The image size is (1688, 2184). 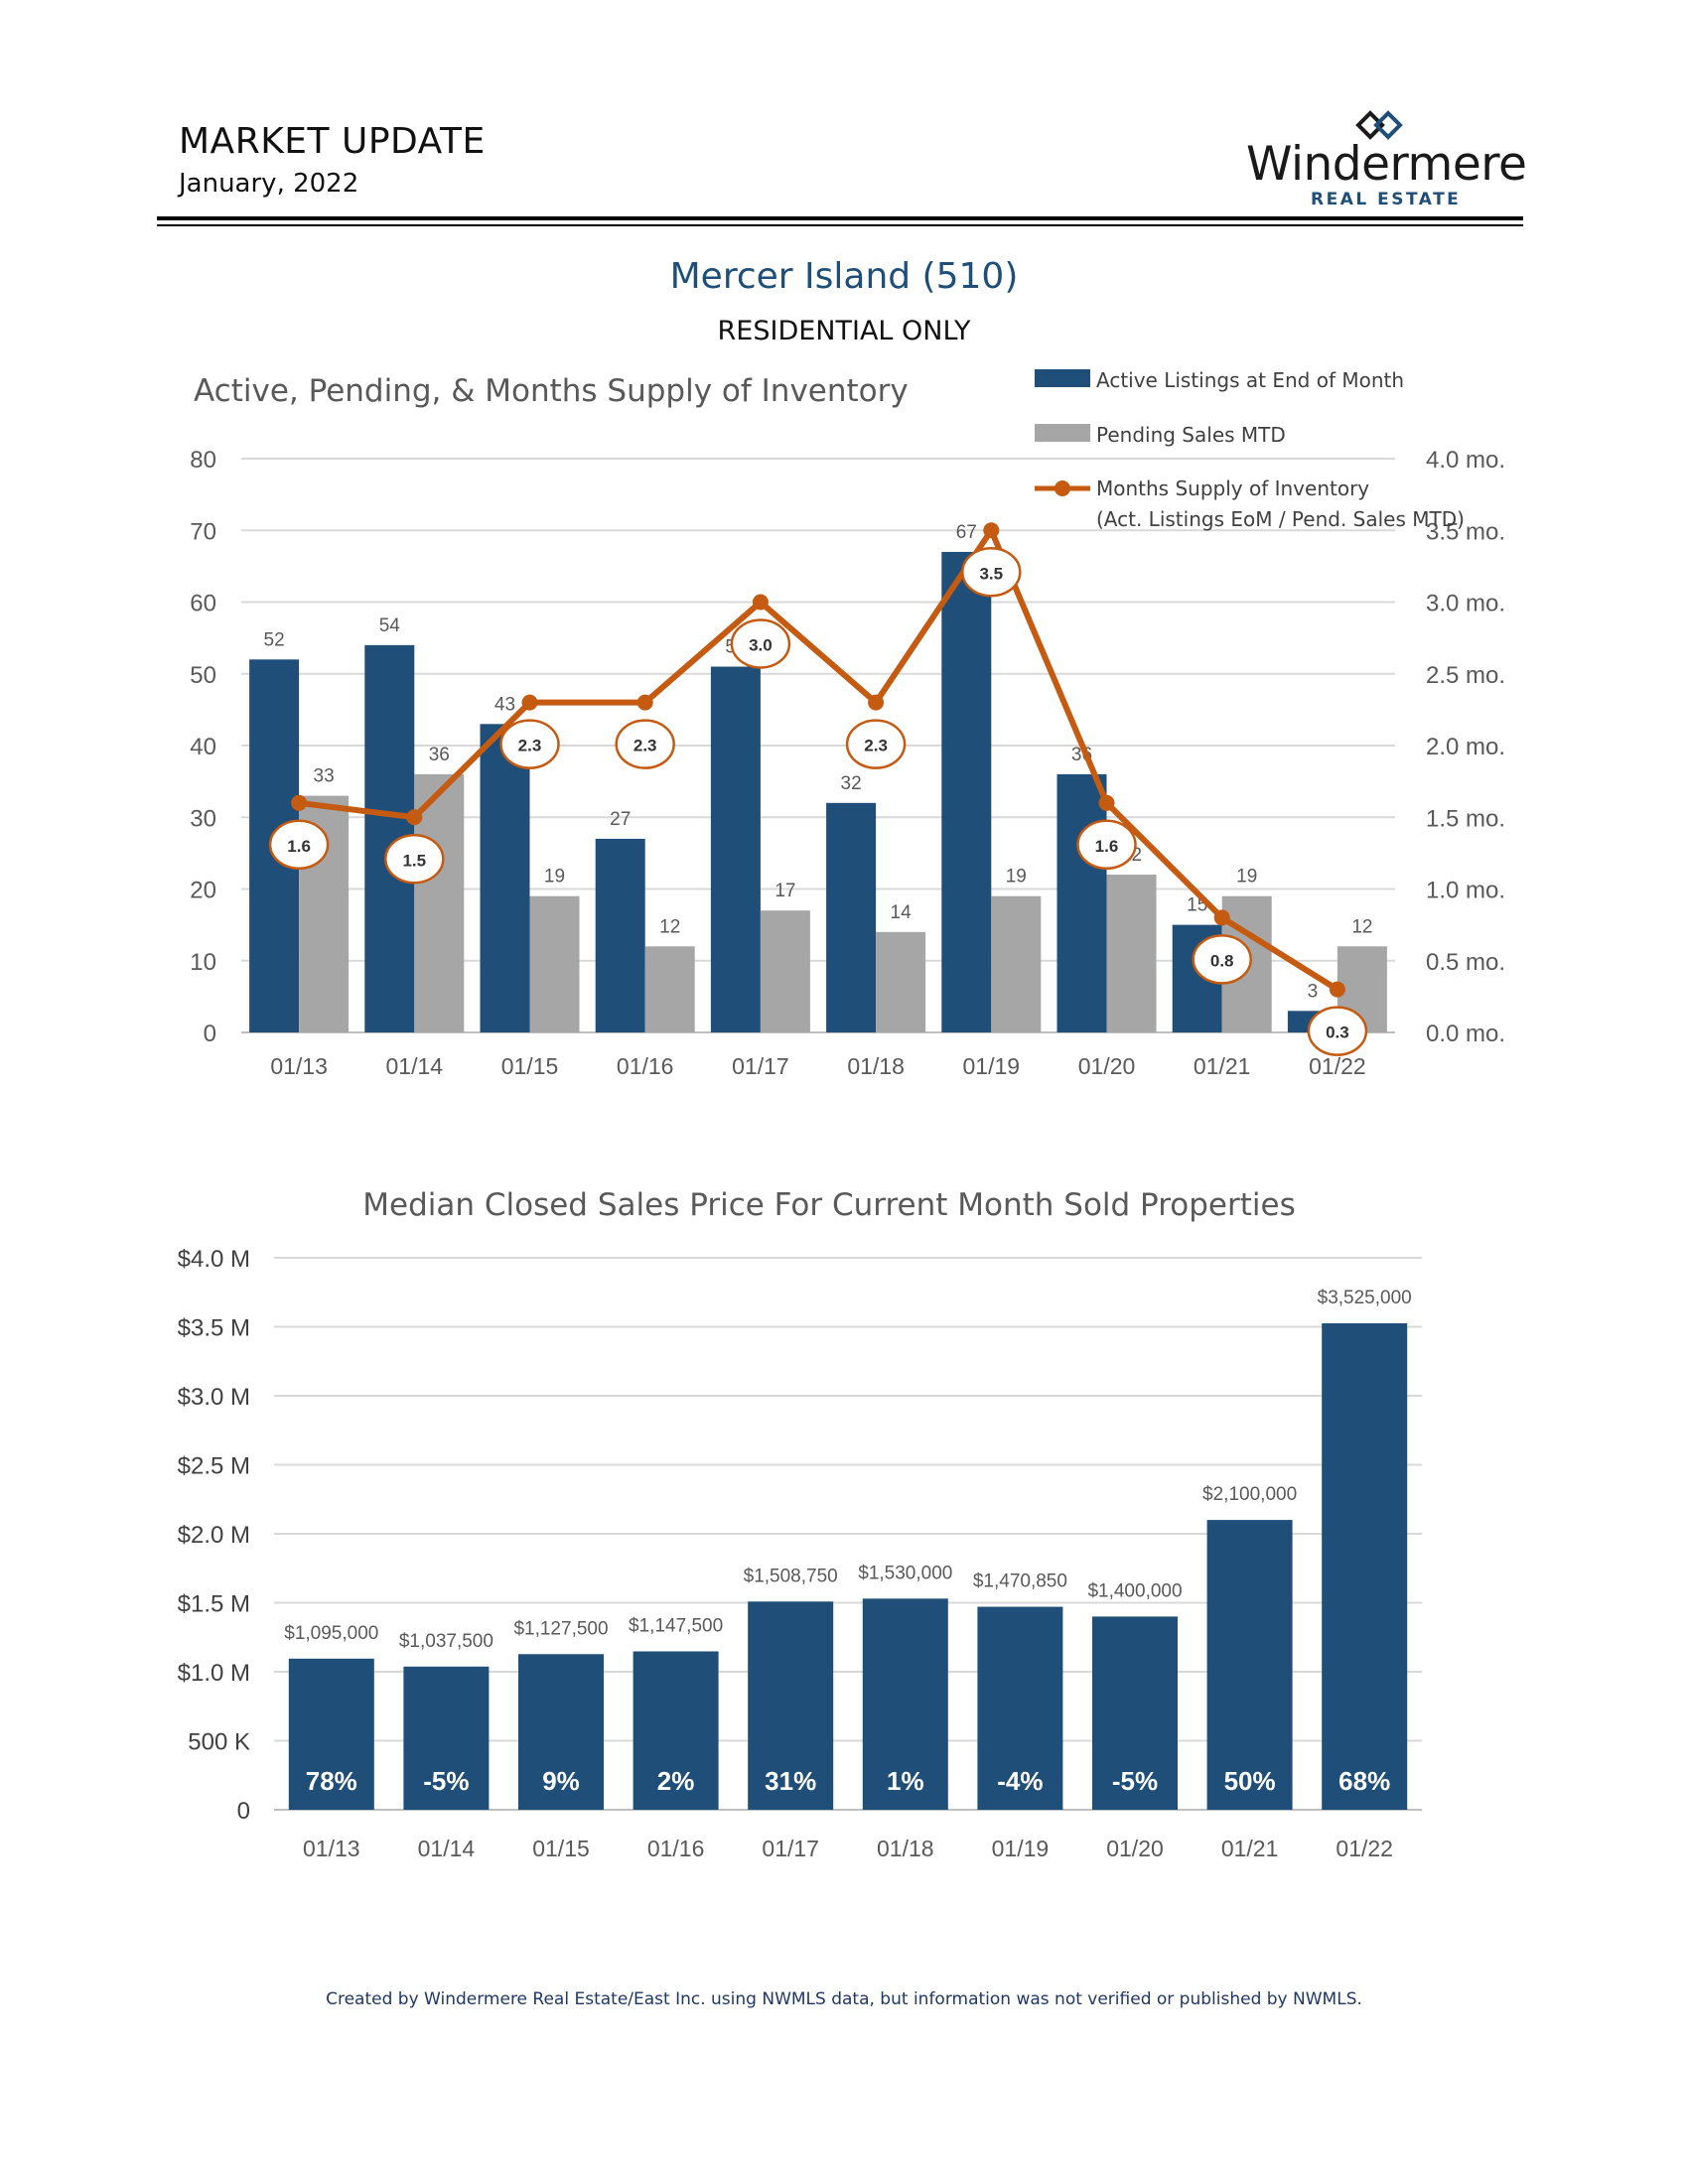 I want to click on legend-label-months-supply-note: (Act. Listings EoM / Pend. Sales MTD), so click(x=1280, y=519).